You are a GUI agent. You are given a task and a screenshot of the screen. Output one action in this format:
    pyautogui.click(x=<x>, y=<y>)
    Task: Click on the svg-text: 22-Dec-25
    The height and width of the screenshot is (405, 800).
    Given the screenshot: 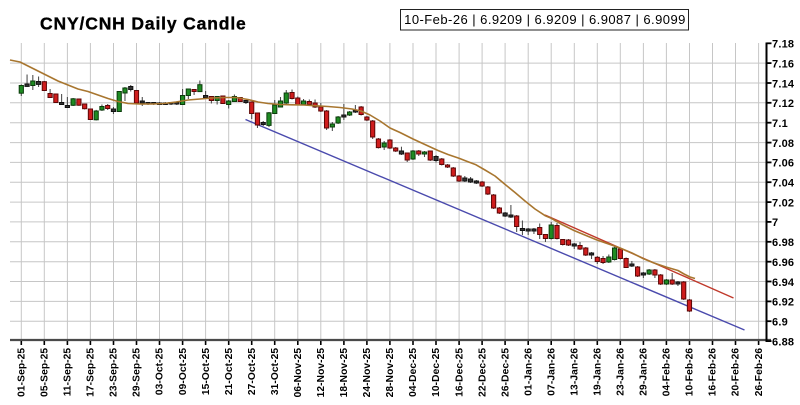 What is the action you would take?
    pyautogui.click(x=482, y=372)
    